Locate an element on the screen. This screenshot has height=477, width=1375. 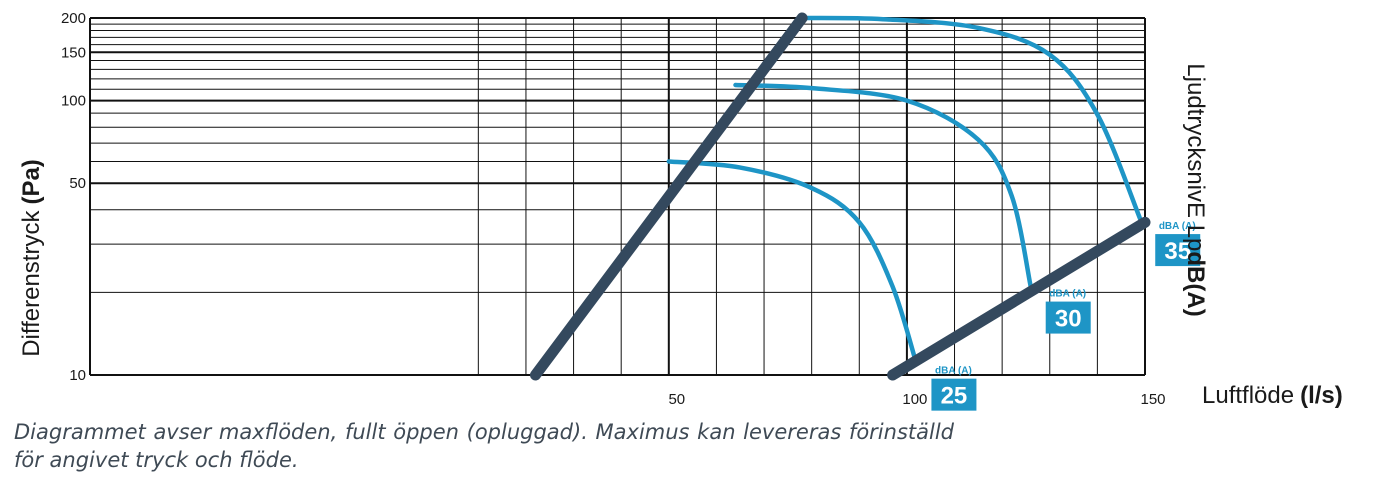
y2-axis-title: LjudtrycksnivΕ LpdB(A) is located at coordinates (1195, 189).